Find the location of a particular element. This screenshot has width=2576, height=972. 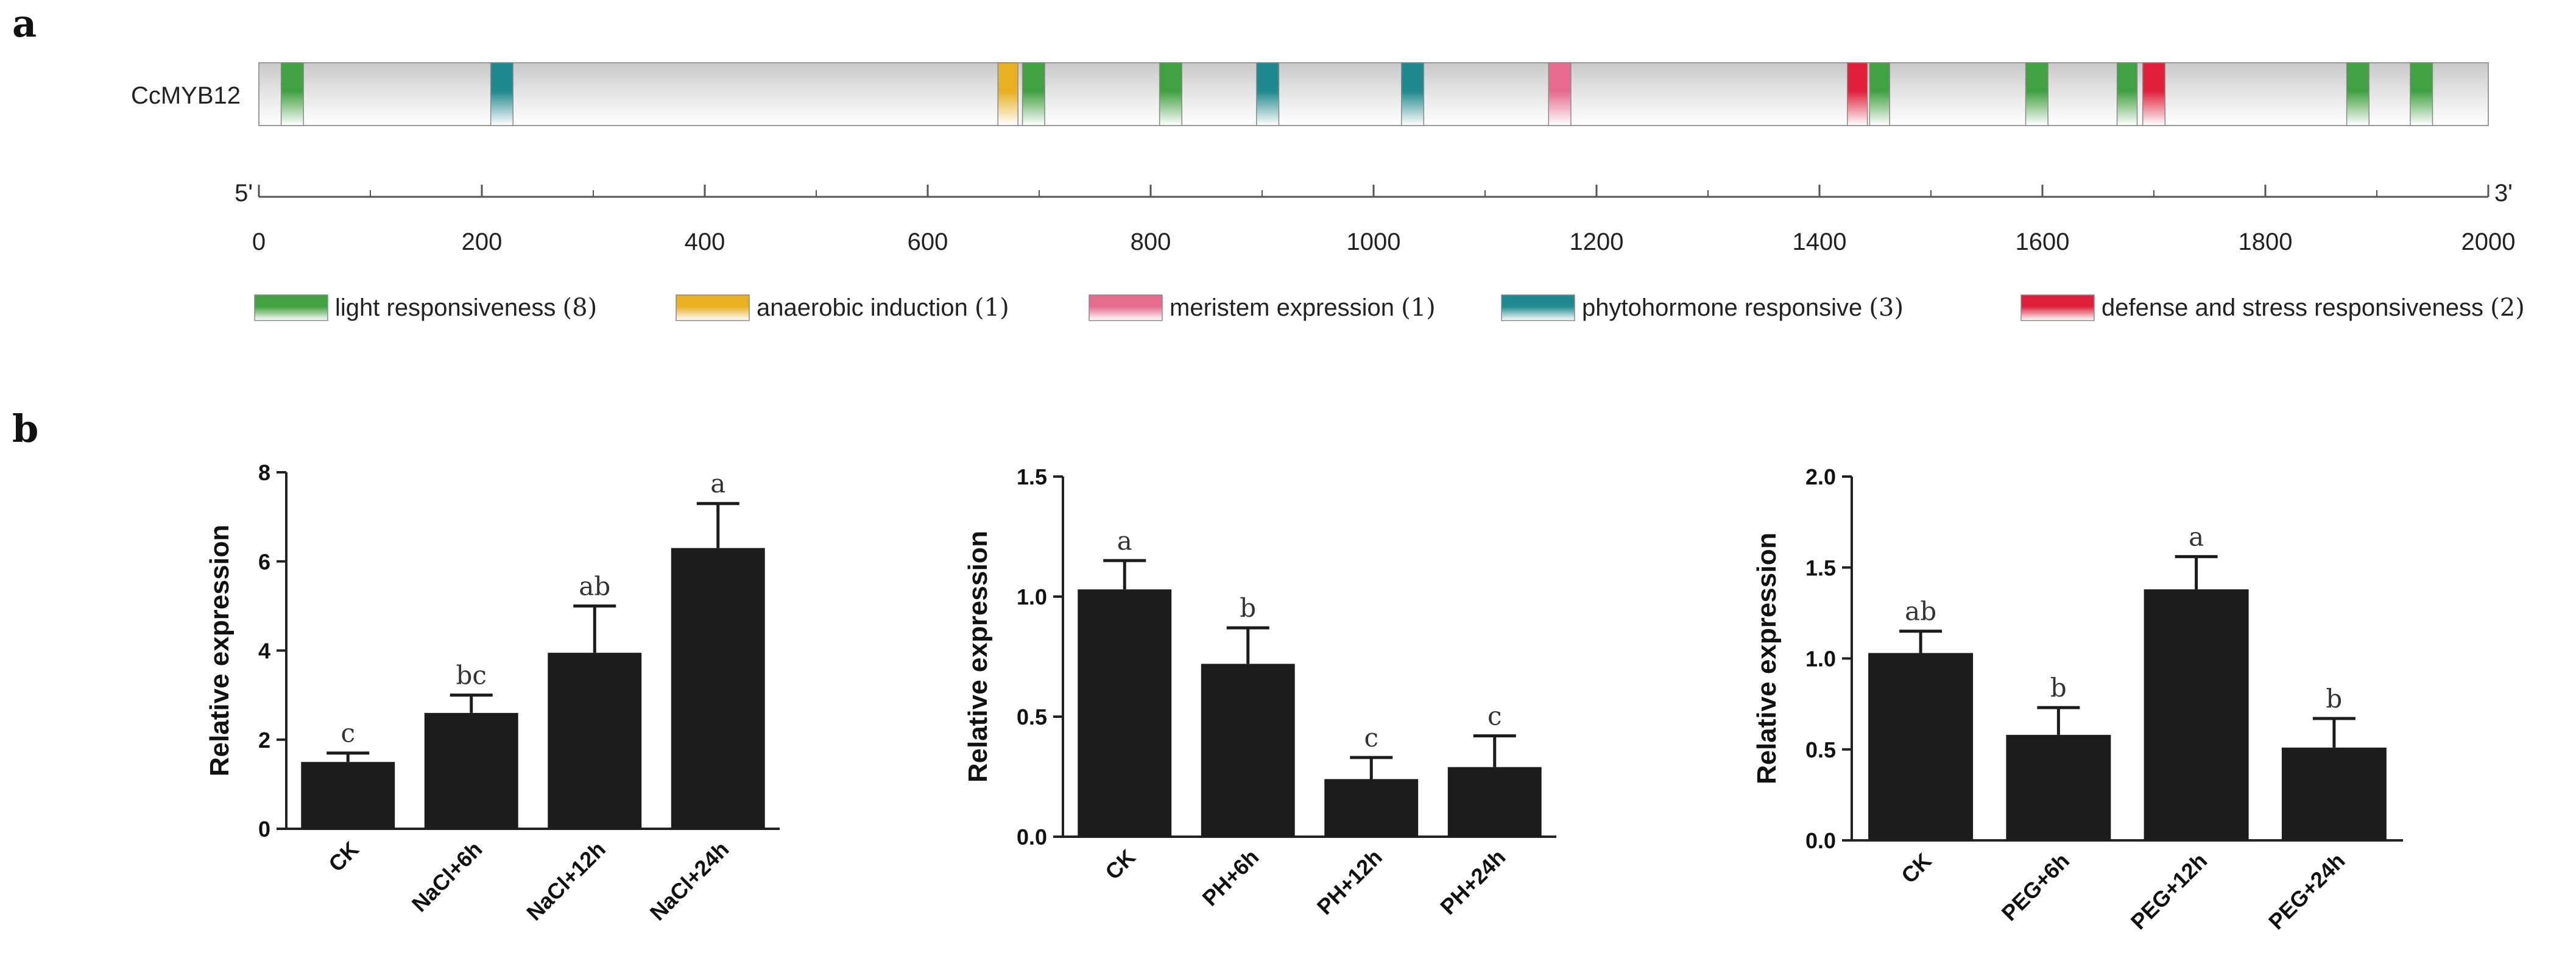

legend-item-light: light responsiveness (8) is located at coordinates (425, 308).